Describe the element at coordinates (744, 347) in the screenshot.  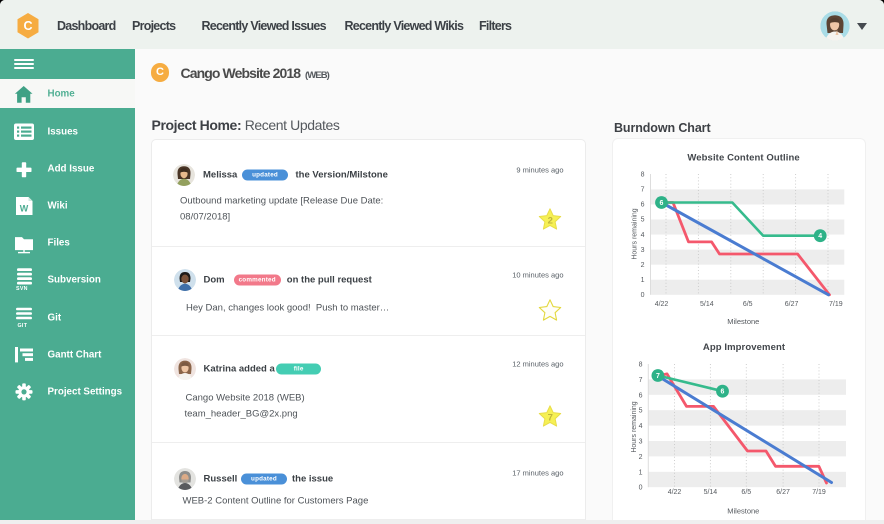
I see `svg-text: App Improvement` at that location.